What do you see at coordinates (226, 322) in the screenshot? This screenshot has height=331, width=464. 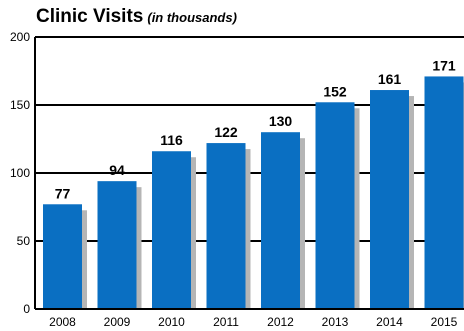 I see `x-tick-label-2011: 2011` at bounding box center [226, 322].